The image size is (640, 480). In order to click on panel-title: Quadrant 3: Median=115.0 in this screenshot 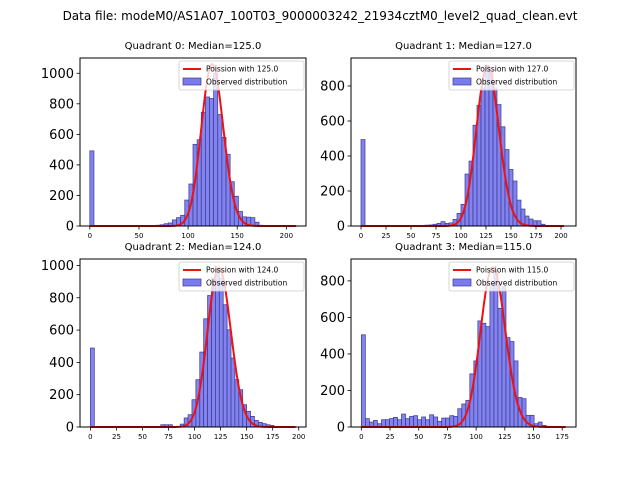, I will do `click(463, 247)`.